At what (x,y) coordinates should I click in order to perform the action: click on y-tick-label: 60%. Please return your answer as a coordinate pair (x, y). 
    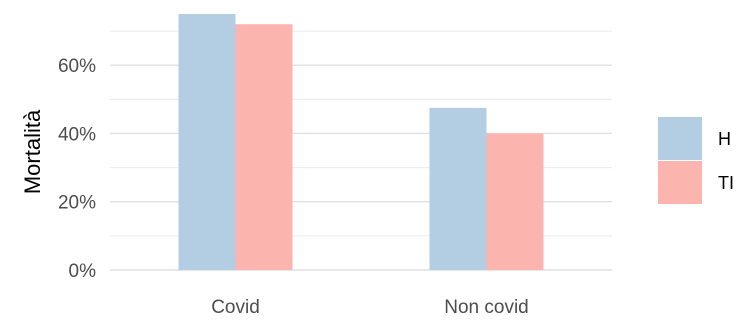
    Looking at the image, I should click on (77, 66).